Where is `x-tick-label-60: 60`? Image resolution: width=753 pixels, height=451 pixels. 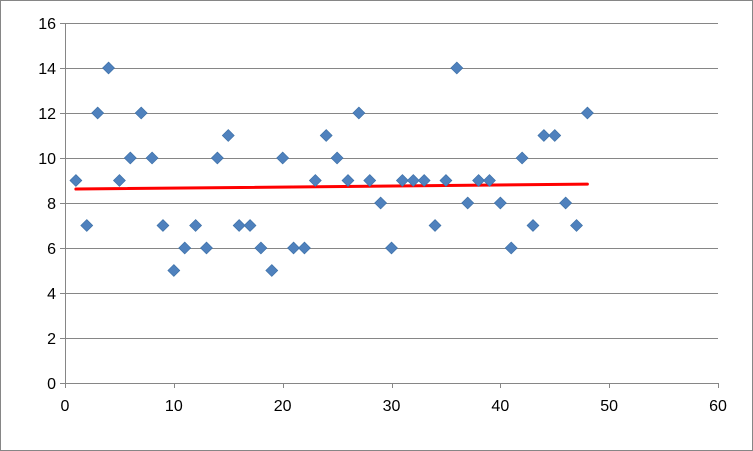 x-tick-label-60: 60 is located at coordinates (718, 406).